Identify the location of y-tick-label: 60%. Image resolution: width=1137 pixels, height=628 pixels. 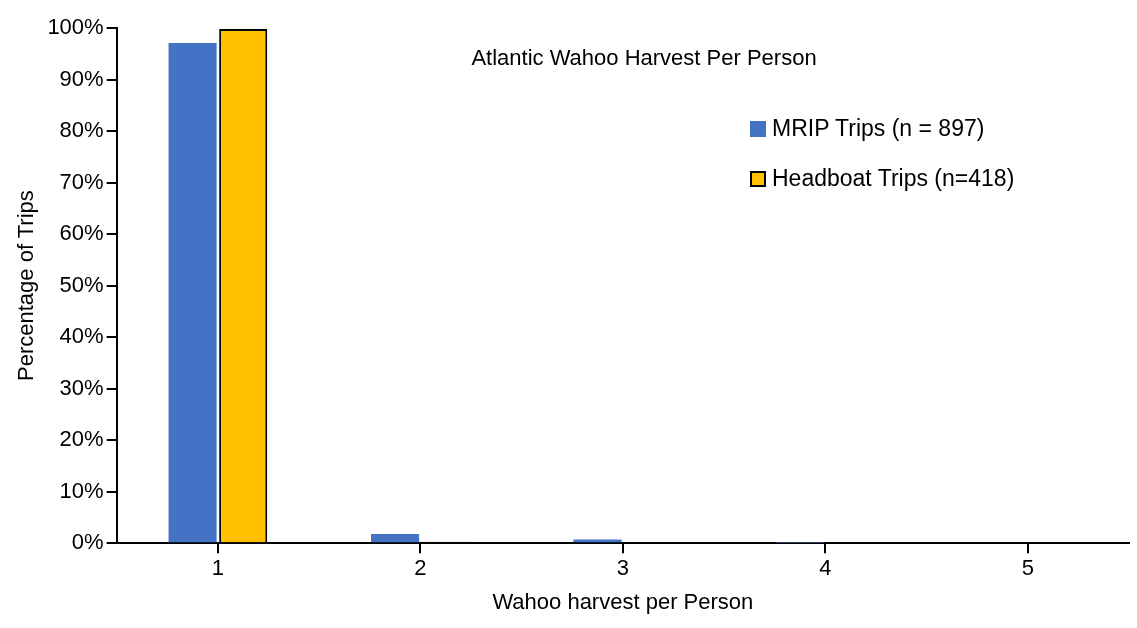
(81, 233).